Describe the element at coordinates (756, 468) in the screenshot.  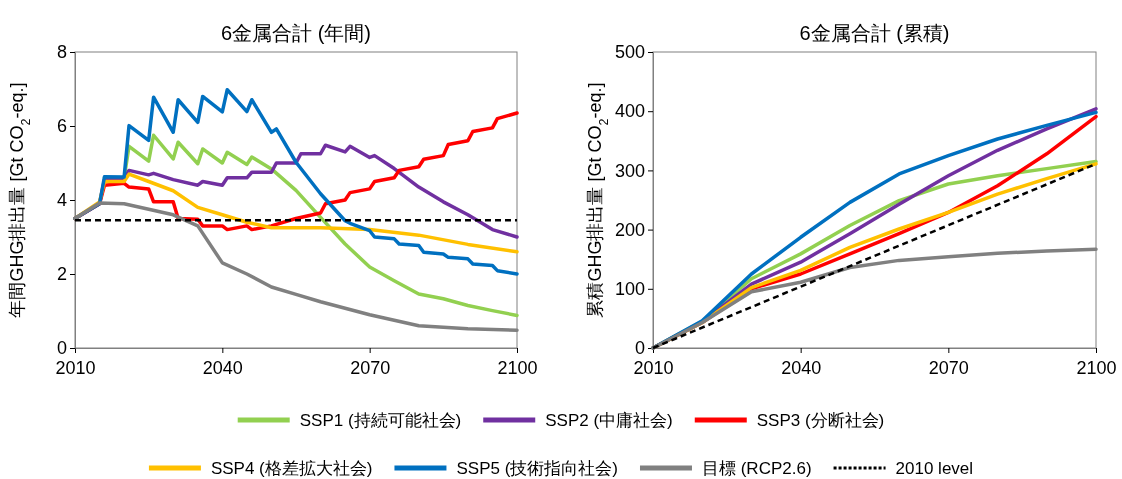
I see `legend-label: 目標 (RCP2.6)` at that location.